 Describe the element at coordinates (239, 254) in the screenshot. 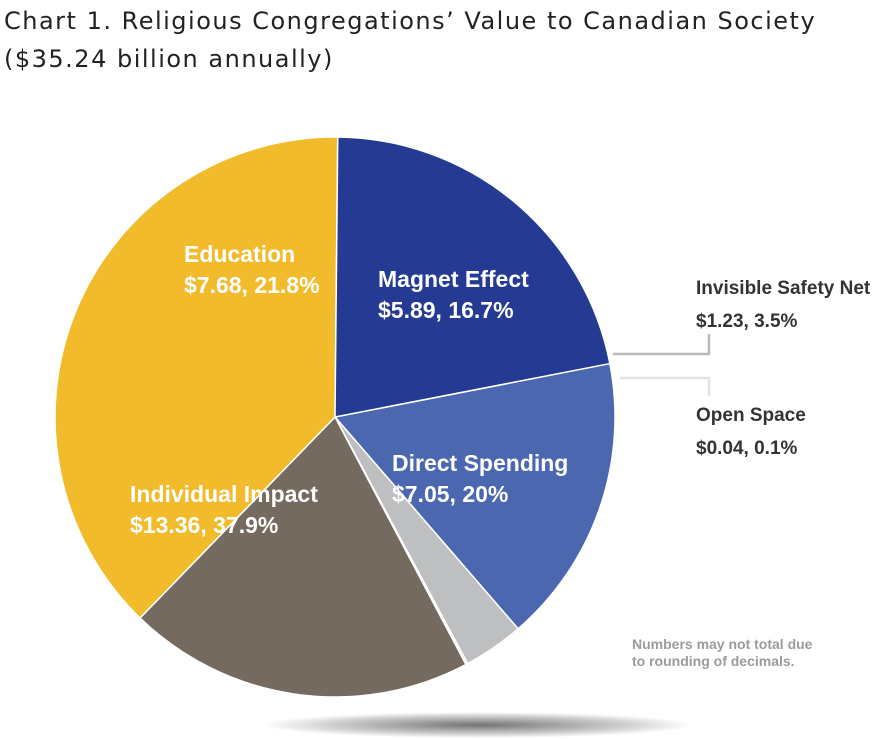

I see `label-name-education: Education` at that location.